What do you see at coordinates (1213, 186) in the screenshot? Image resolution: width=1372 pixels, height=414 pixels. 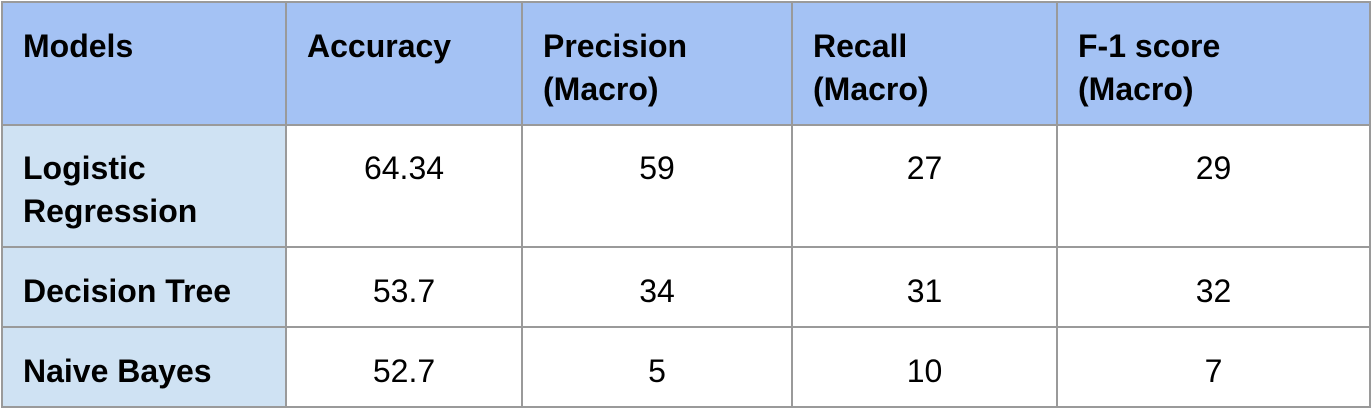 I see `f1-cell: 29` at bounding box center [1213, 186].